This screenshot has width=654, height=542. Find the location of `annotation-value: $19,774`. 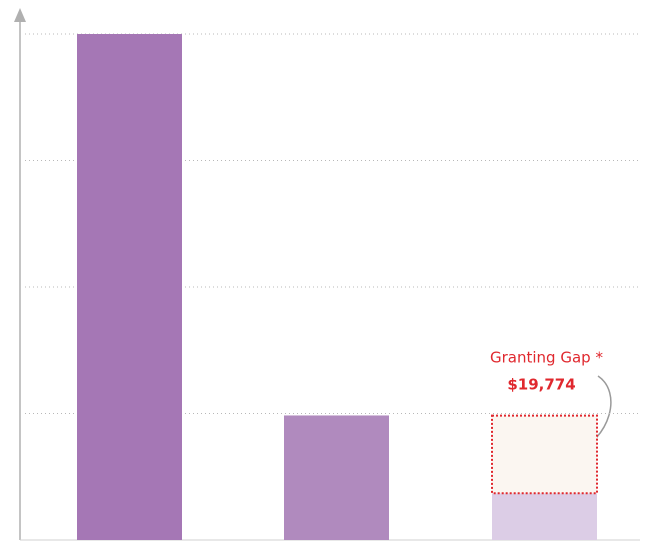

annotation-value: $19,774 is located at coordinates (541, 385).